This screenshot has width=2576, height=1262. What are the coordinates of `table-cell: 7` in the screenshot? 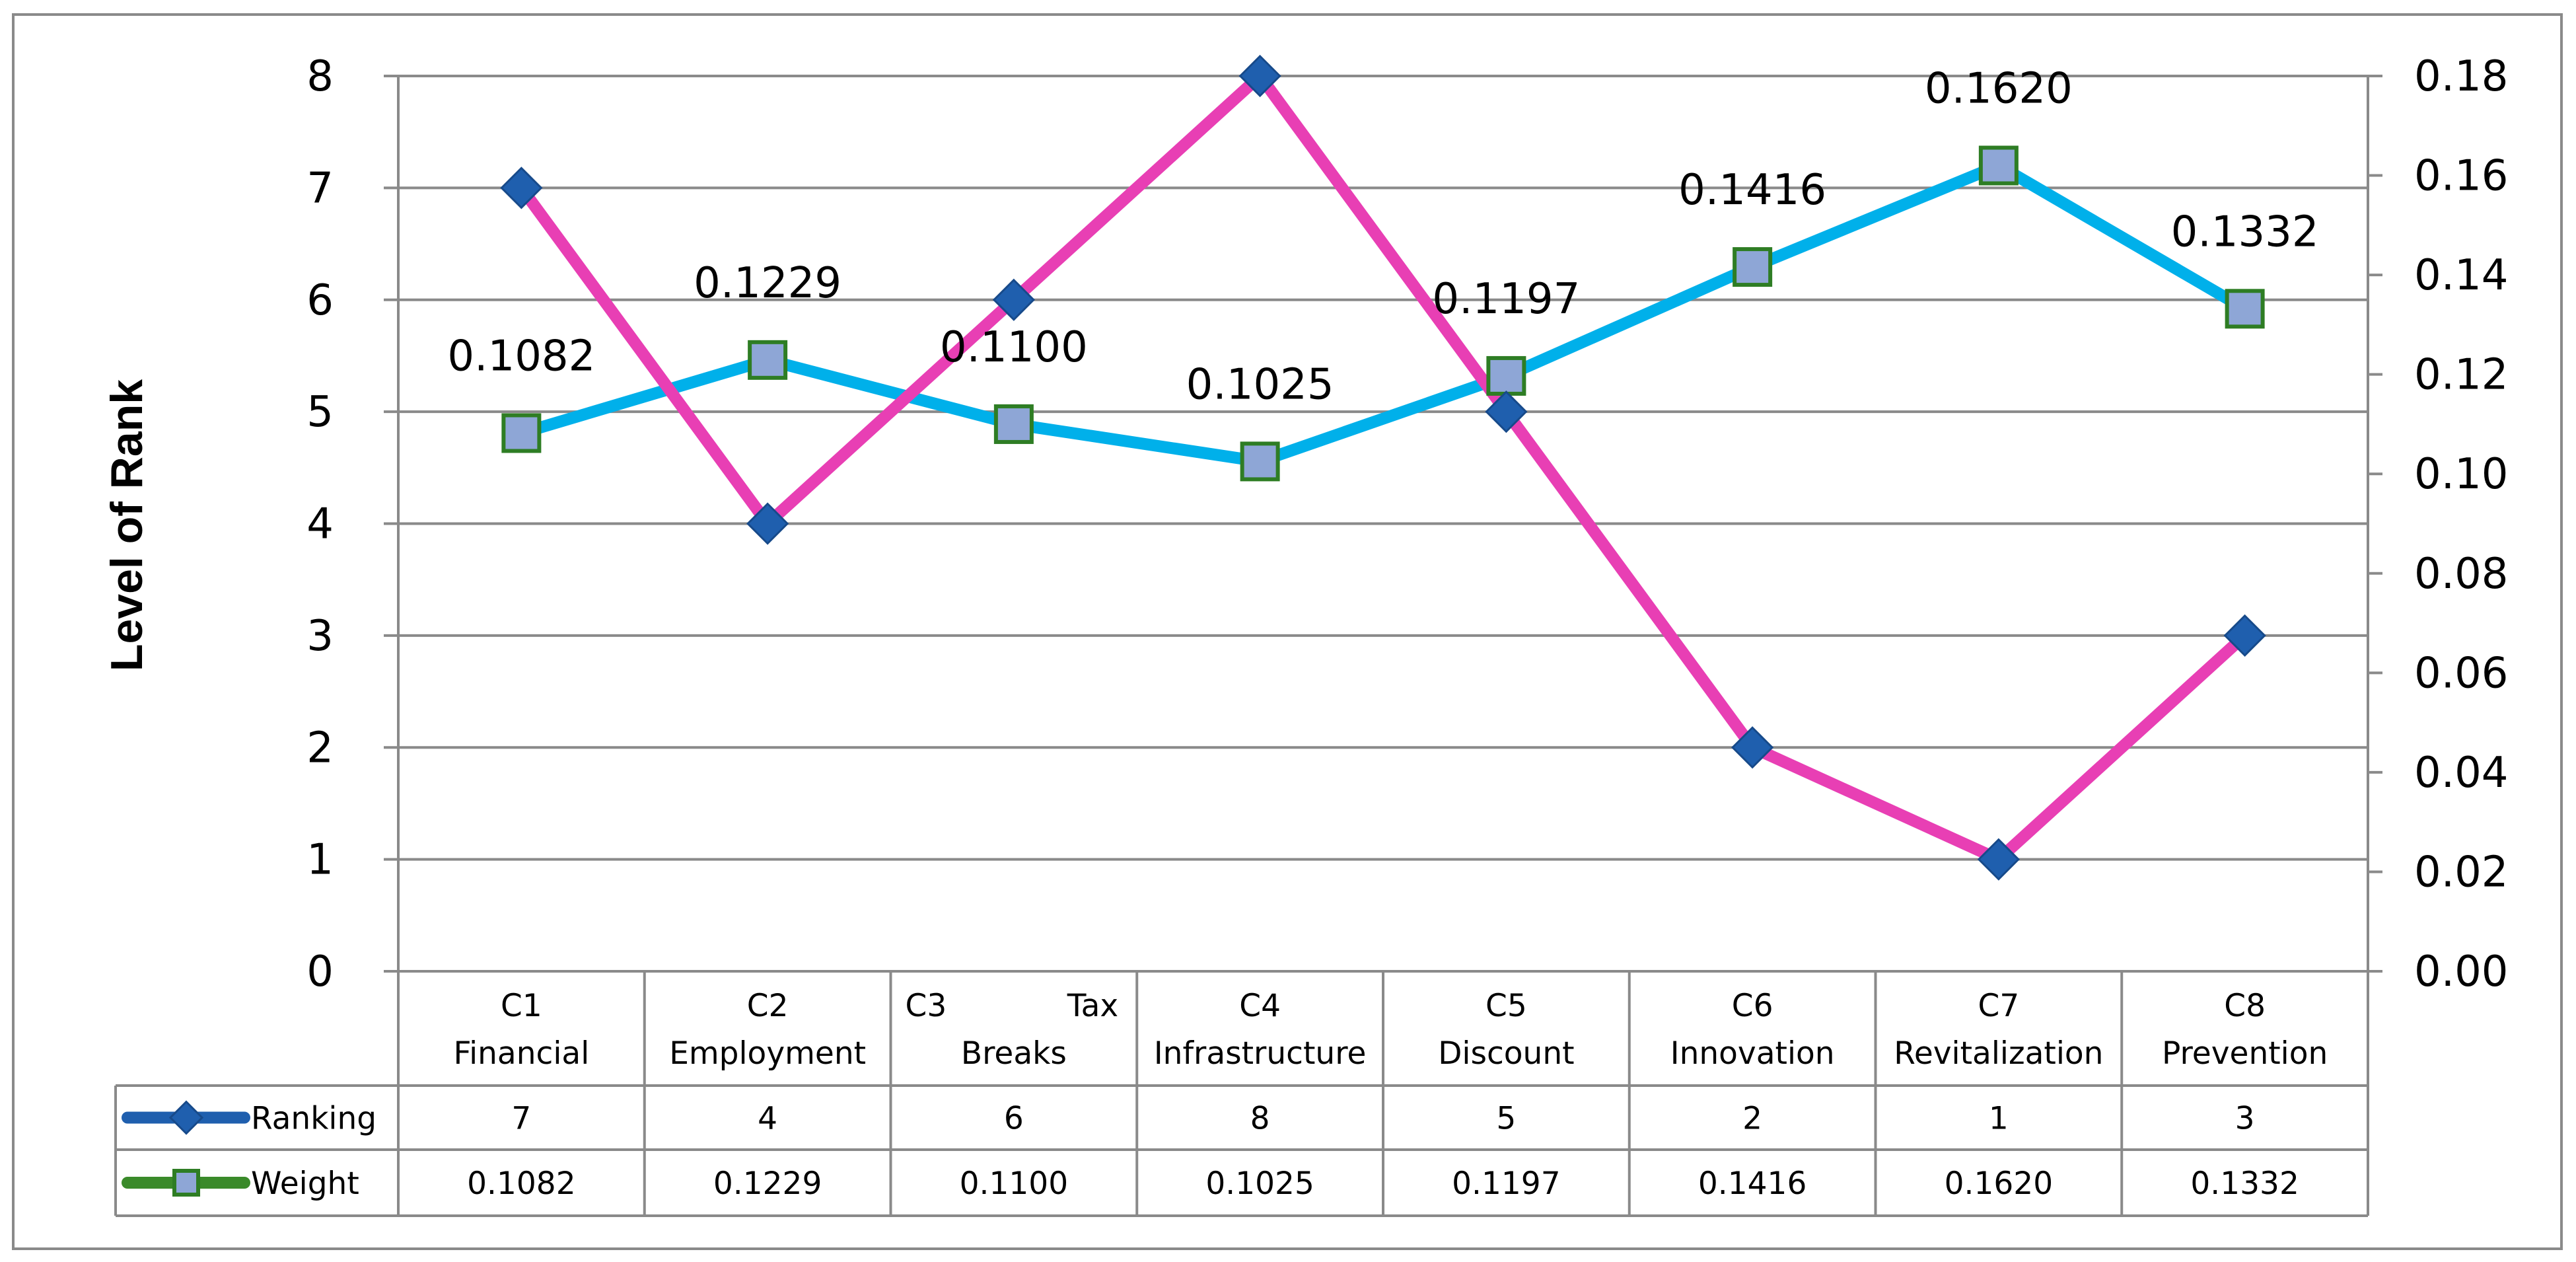 It's located at (521, 1119).